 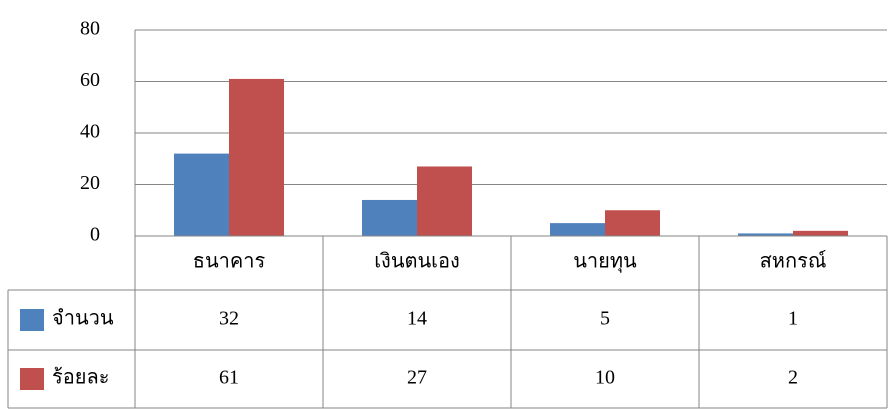 I want to click on data-label: 27, so click(x=417, y=378).